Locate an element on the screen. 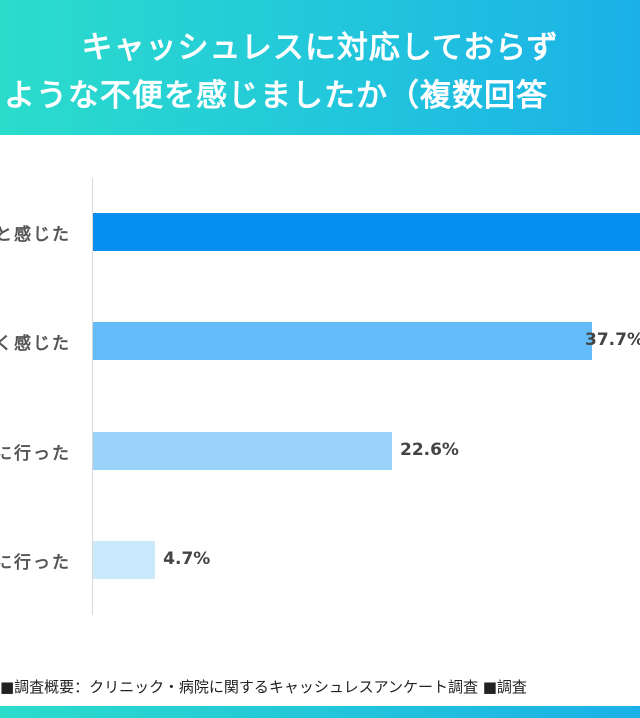 This screenshot has width=640, height=718. y-axis-line is located at coordinates (92, 396).